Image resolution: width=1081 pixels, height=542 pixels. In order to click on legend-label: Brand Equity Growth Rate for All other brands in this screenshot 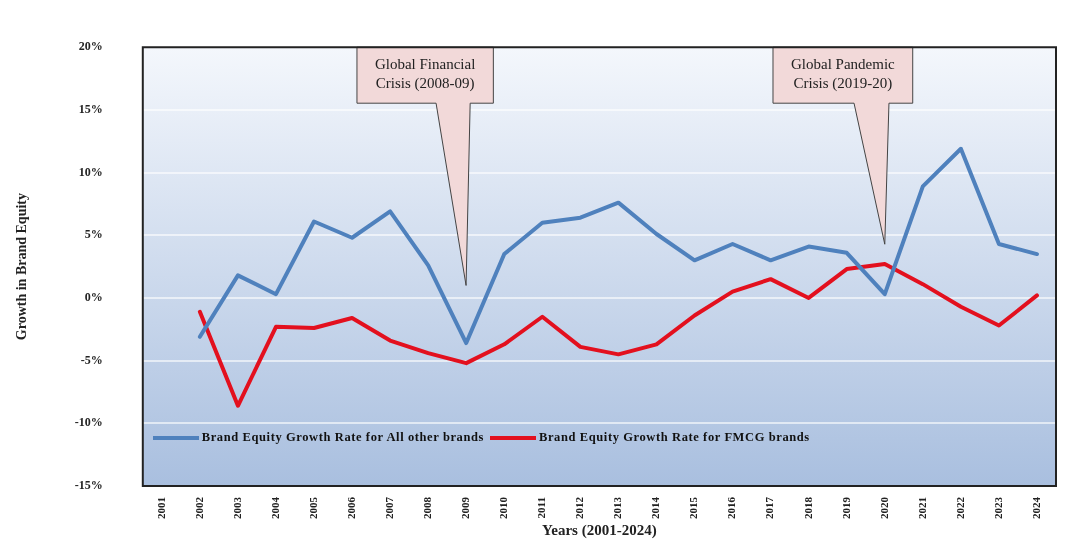, I will do `click(343, 437)`.